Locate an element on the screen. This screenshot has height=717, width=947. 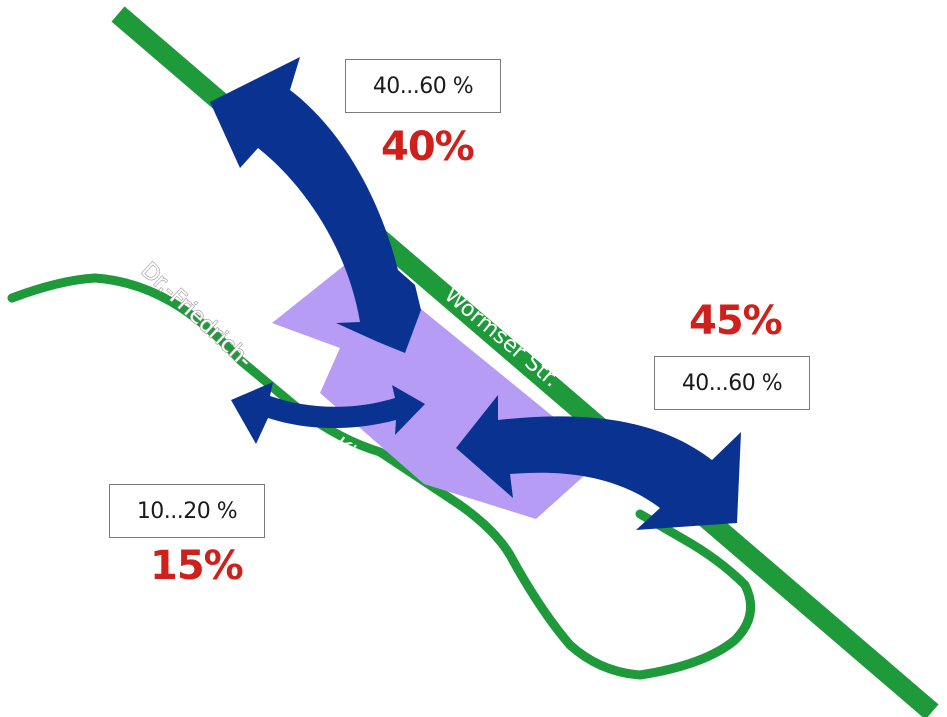
southeast-share-value: 45% is located at coordinates (735, 321).